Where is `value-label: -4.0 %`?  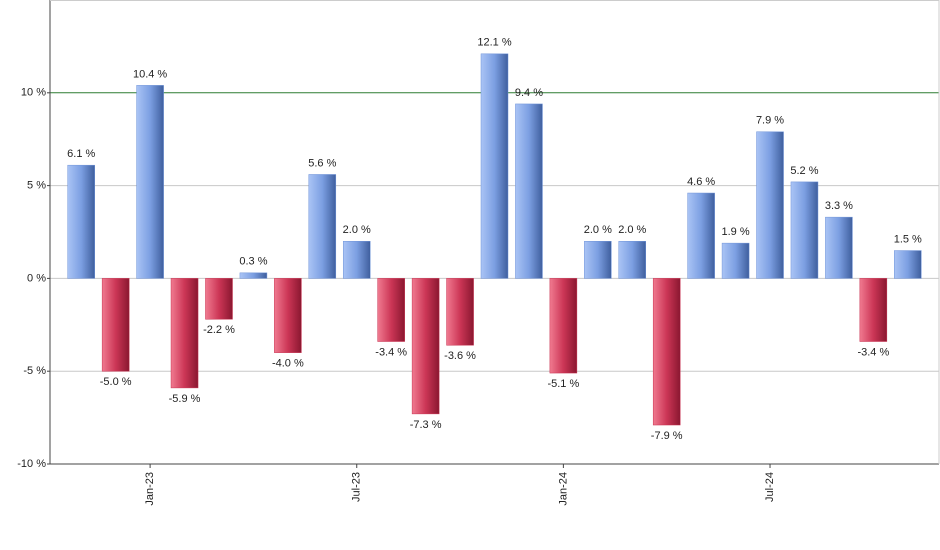
value-label: -4.0 % is located at coordinates (288, 364).